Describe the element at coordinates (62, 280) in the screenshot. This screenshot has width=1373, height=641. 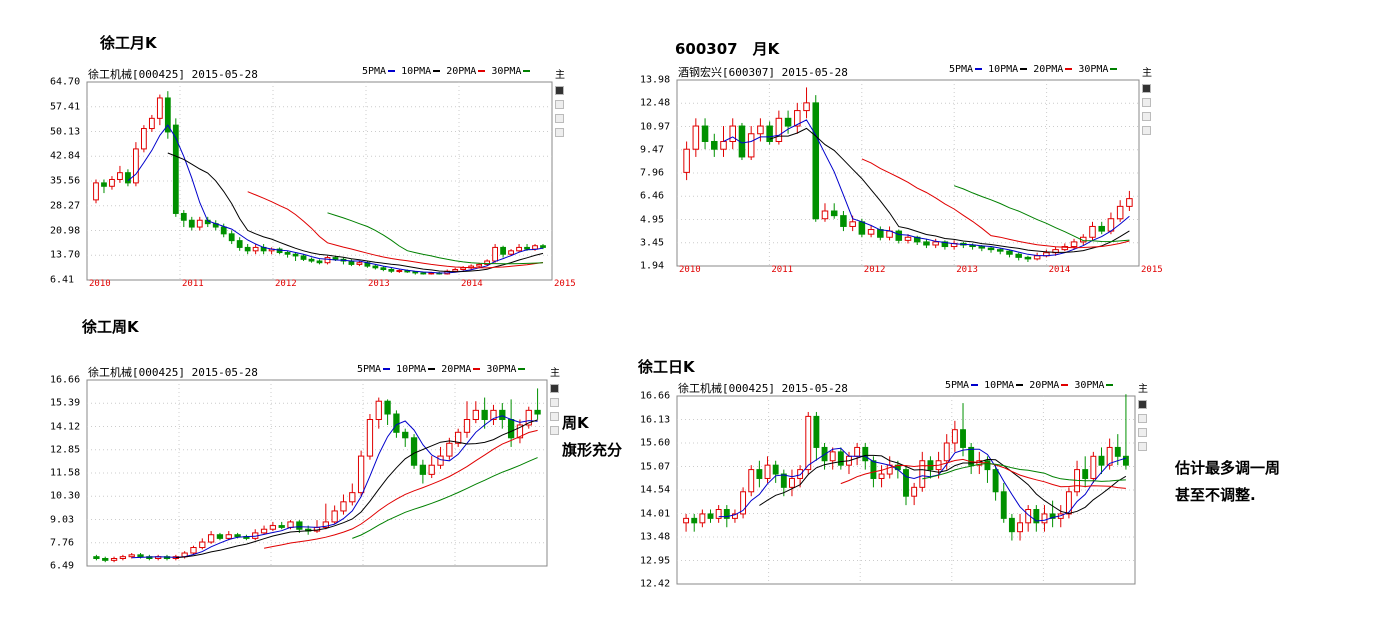
I see `y-tick-label: 6.41` at that location.